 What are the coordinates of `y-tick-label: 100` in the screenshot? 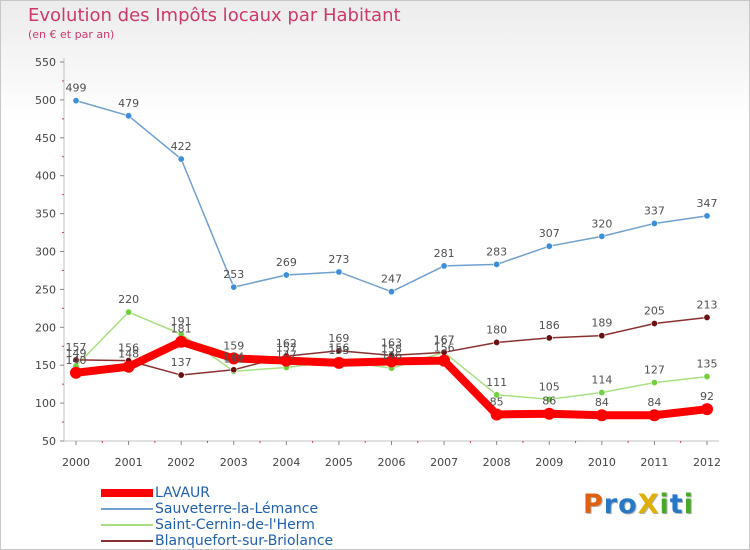 It's located at (45, 403).